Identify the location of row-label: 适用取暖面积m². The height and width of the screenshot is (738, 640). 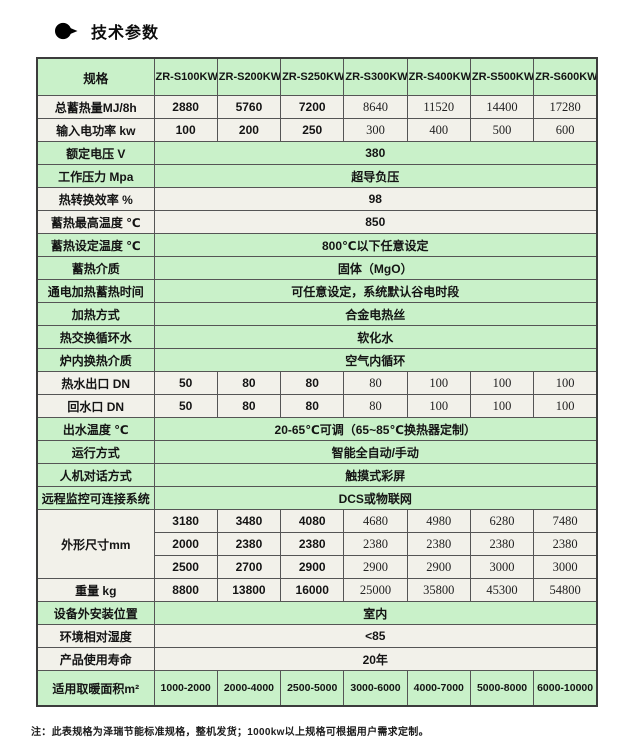
(95, 688).